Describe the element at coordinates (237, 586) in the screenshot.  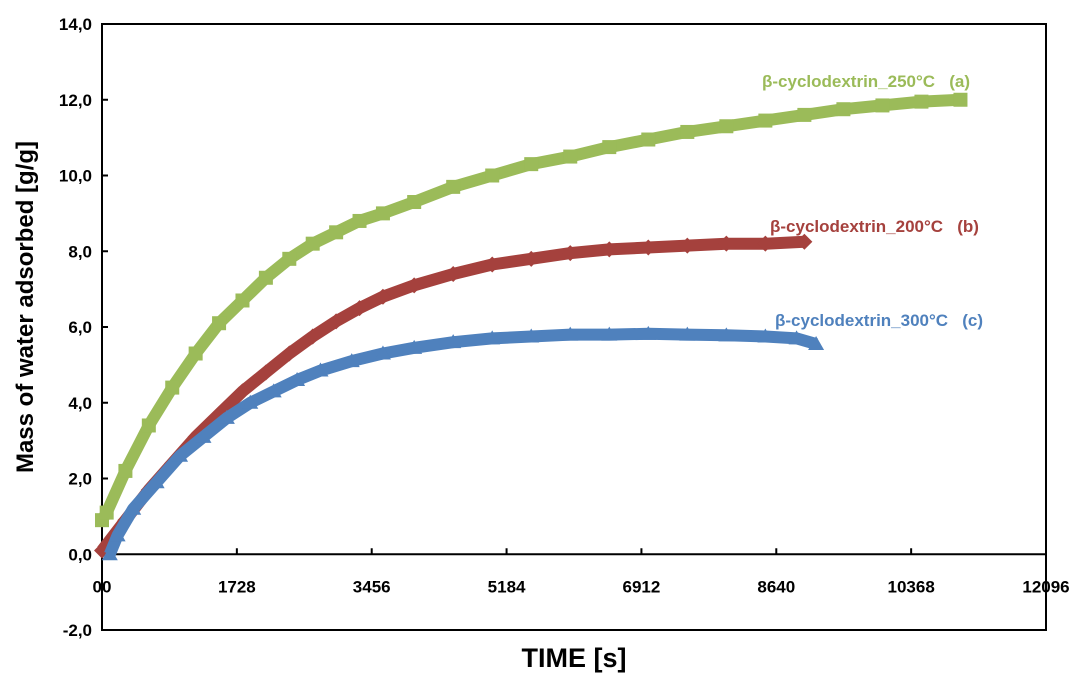
I see `x-tick-label: 1728` at that location.